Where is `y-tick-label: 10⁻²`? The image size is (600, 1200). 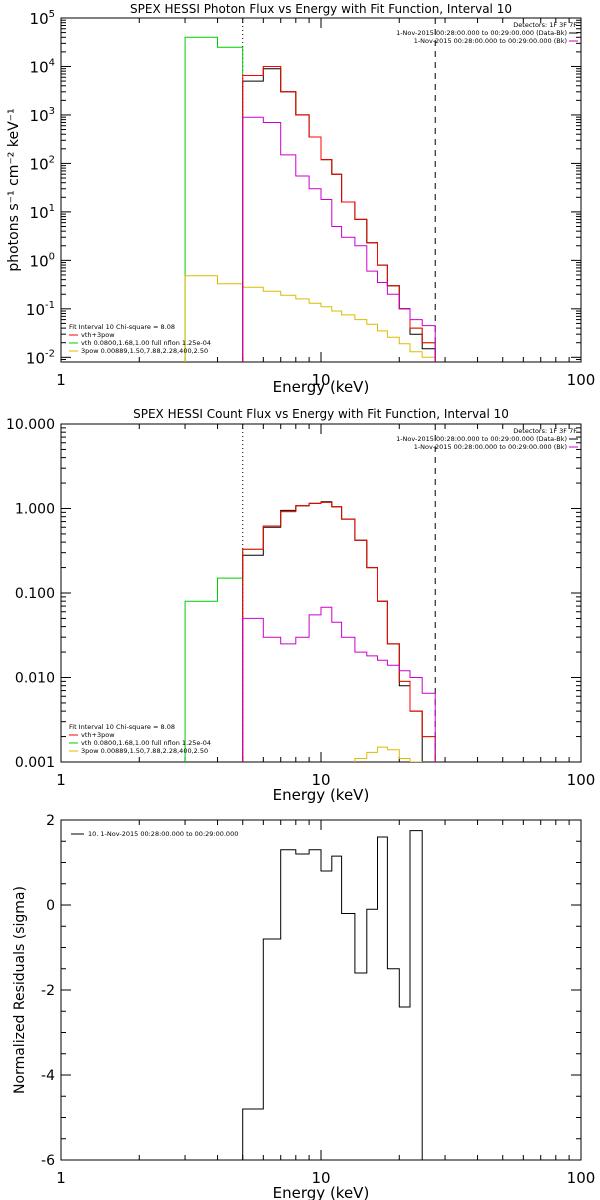 y-tick-label: 10⁻² is located at coordinates (40, 357).